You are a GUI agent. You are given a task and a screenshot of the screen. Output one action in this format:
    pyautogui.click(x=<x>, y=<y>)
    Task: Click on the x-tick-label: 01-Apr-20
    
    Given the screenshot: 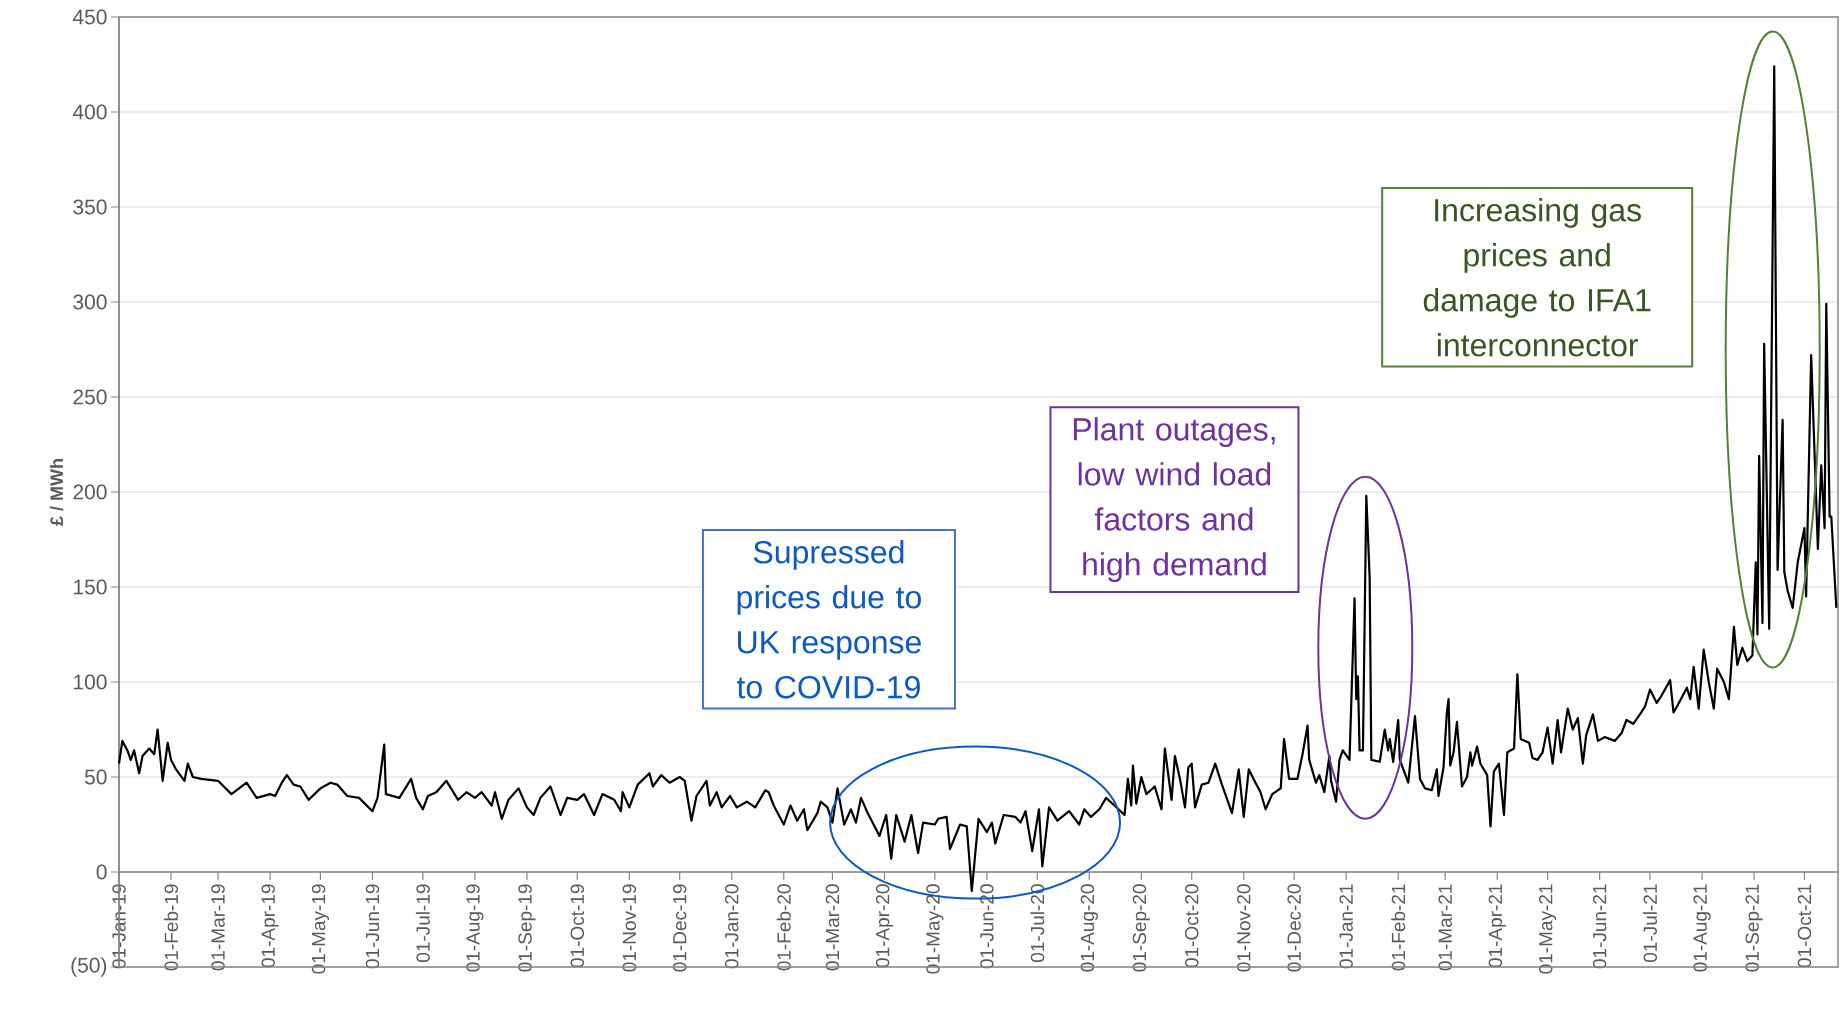 What is the action you would take?
    pyautogui.click(x=884, y=926)
    